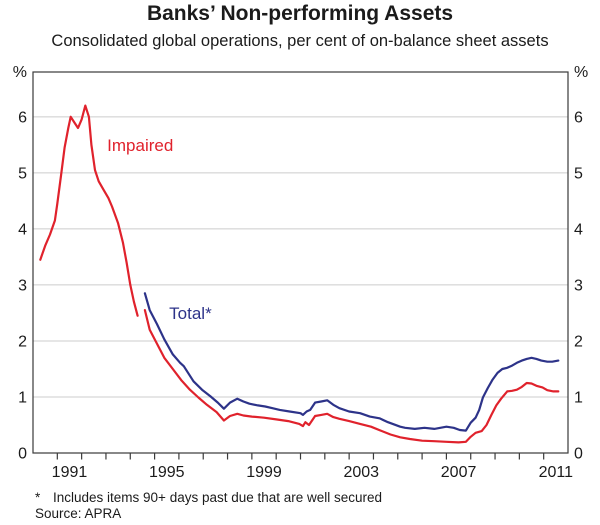 This screenshot has height=525, width=600. Describe the element at coordinates (22, 173) in the screenshot. I see `y-tick-label-left-5: 5` at that location.